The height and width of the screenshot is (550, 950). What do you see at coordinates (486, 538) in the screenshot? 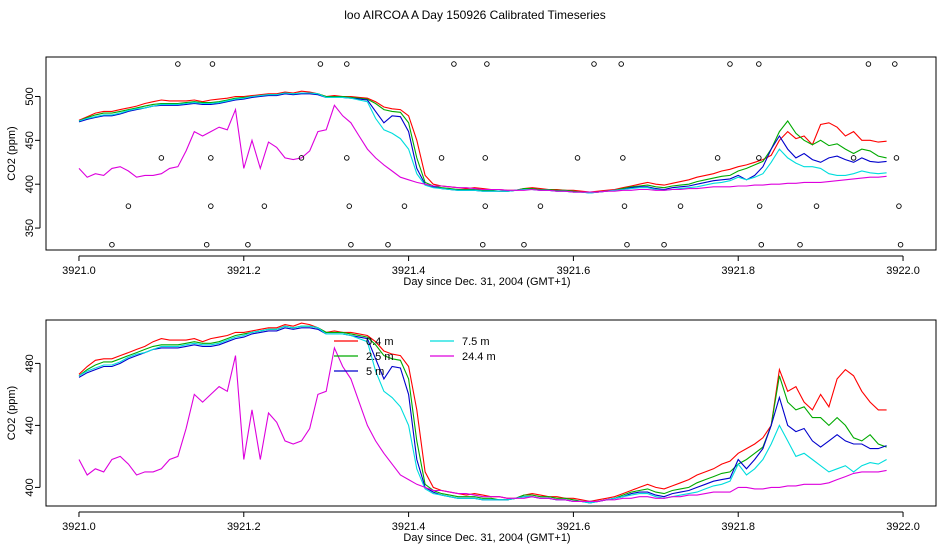
I see `bottom-x-axis-label: Day since Dec. 31, 2004 (GMT+1)` at bounding box center [486, 538].